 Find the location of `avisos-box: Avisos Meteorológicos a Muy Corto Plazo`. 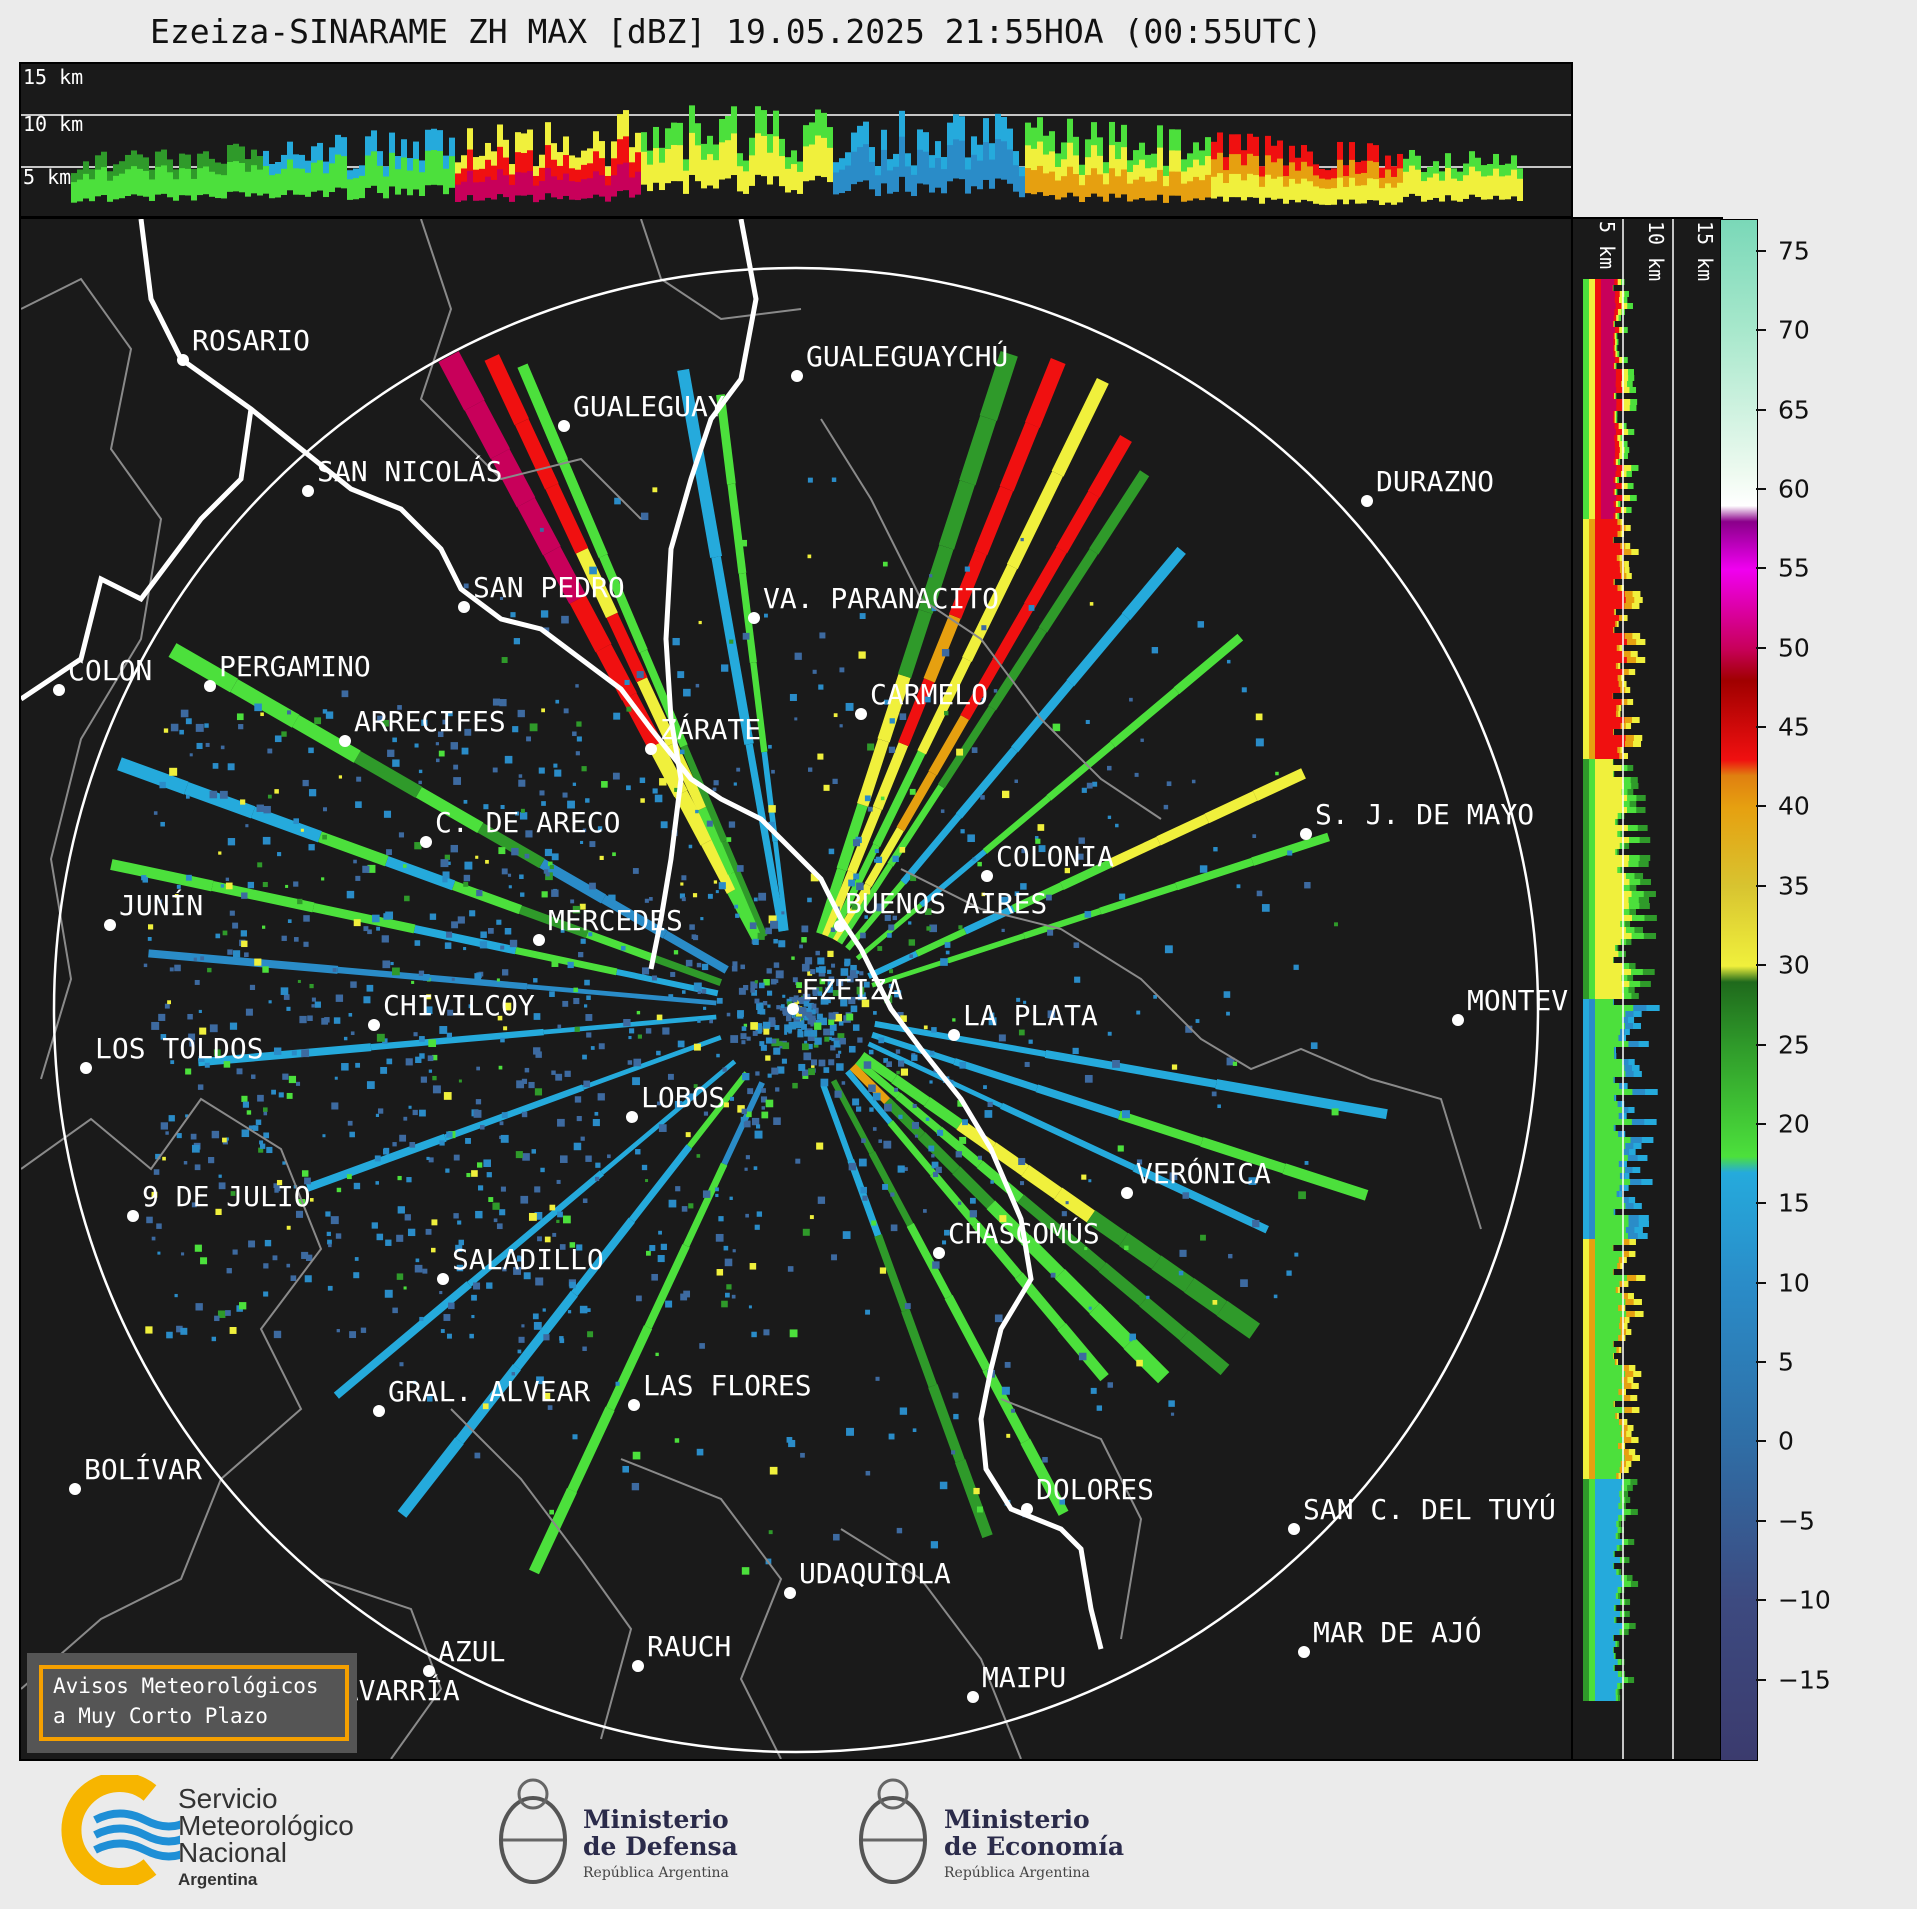

avisos-box: Avisos Meteorológicos a Muy Corto Plazo is located at coordinates (192, 1703).